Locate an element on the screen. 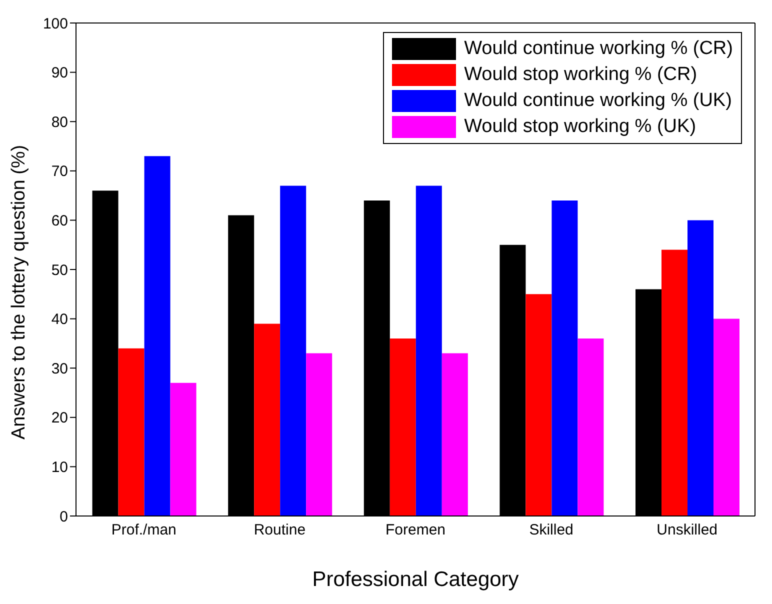 Image resolution: width=772 pixels, height=604 pixels. x-tick-label: Foremen is located at coordinates (415, 530).